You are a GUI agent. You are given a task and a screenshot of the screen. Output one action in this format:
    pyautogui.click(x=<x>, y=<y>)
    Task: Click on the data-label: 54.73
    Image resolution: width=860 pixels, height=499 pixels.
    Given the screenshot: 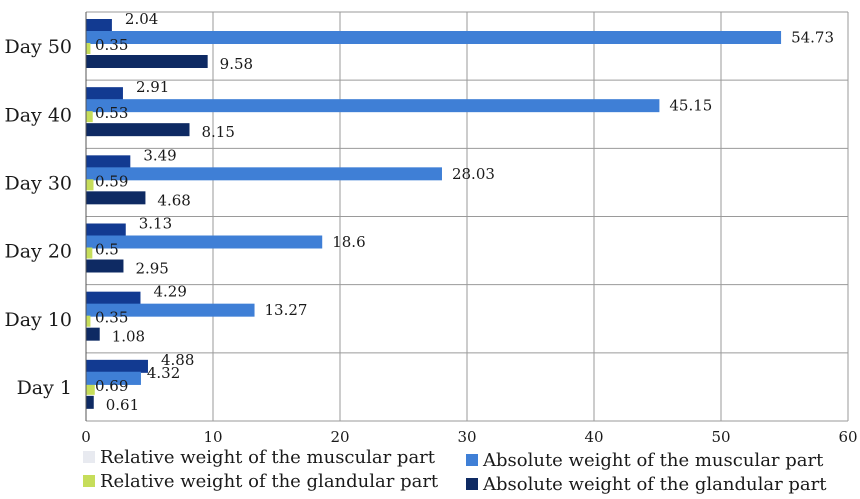 What is the action you would take?
    pyautogui.click(x=812, y=38)
    